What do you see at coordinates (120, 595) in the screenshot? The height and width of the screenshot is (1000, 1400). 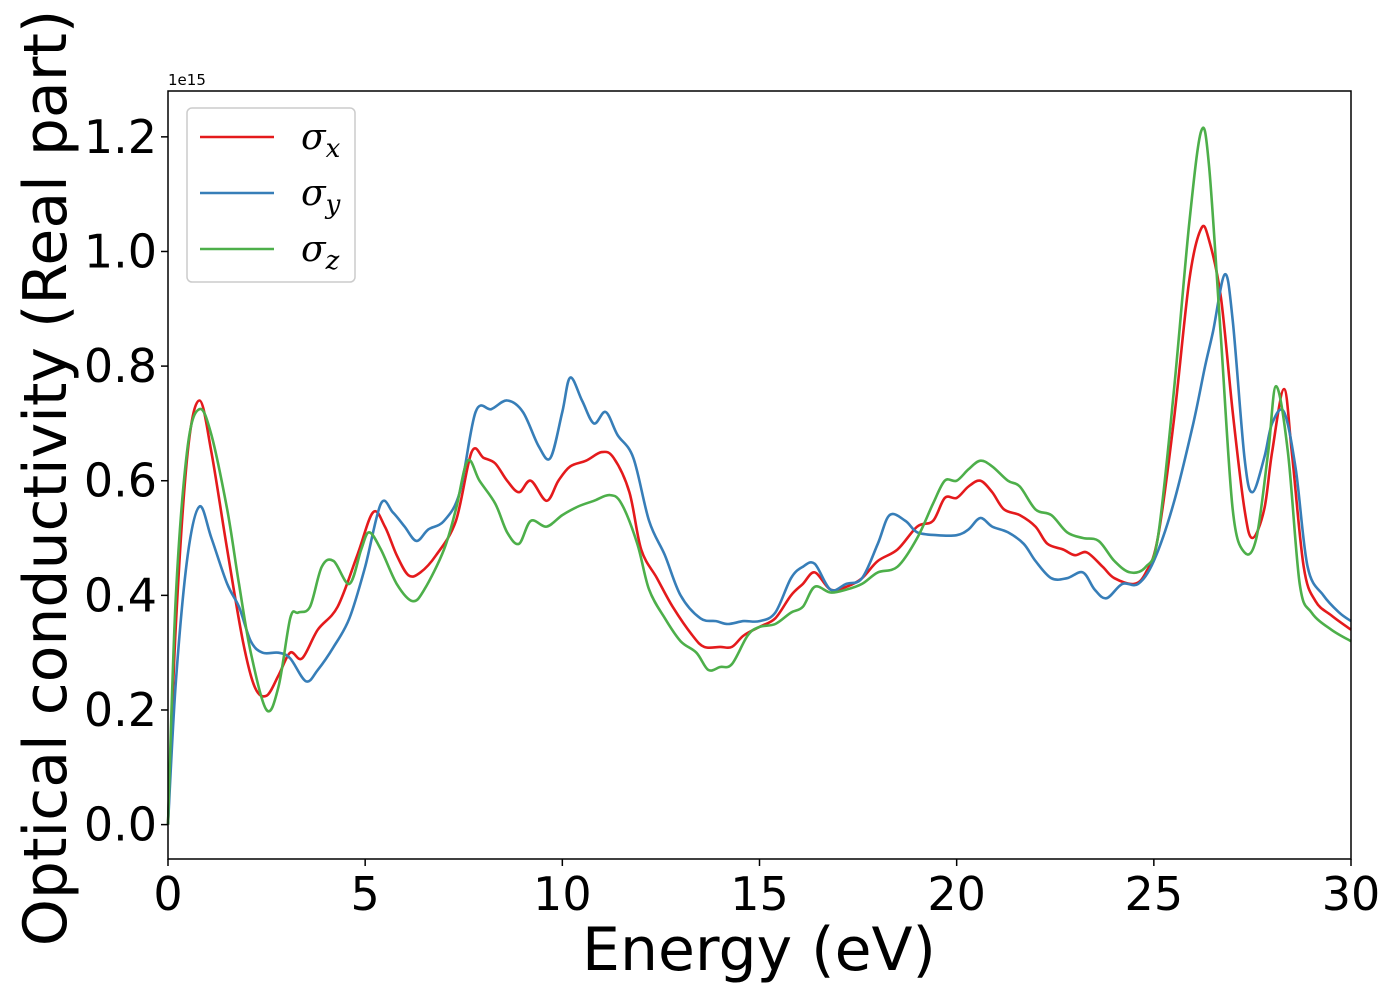 I see `y-tick-label: 0.4` at bounding box center [120, 595].